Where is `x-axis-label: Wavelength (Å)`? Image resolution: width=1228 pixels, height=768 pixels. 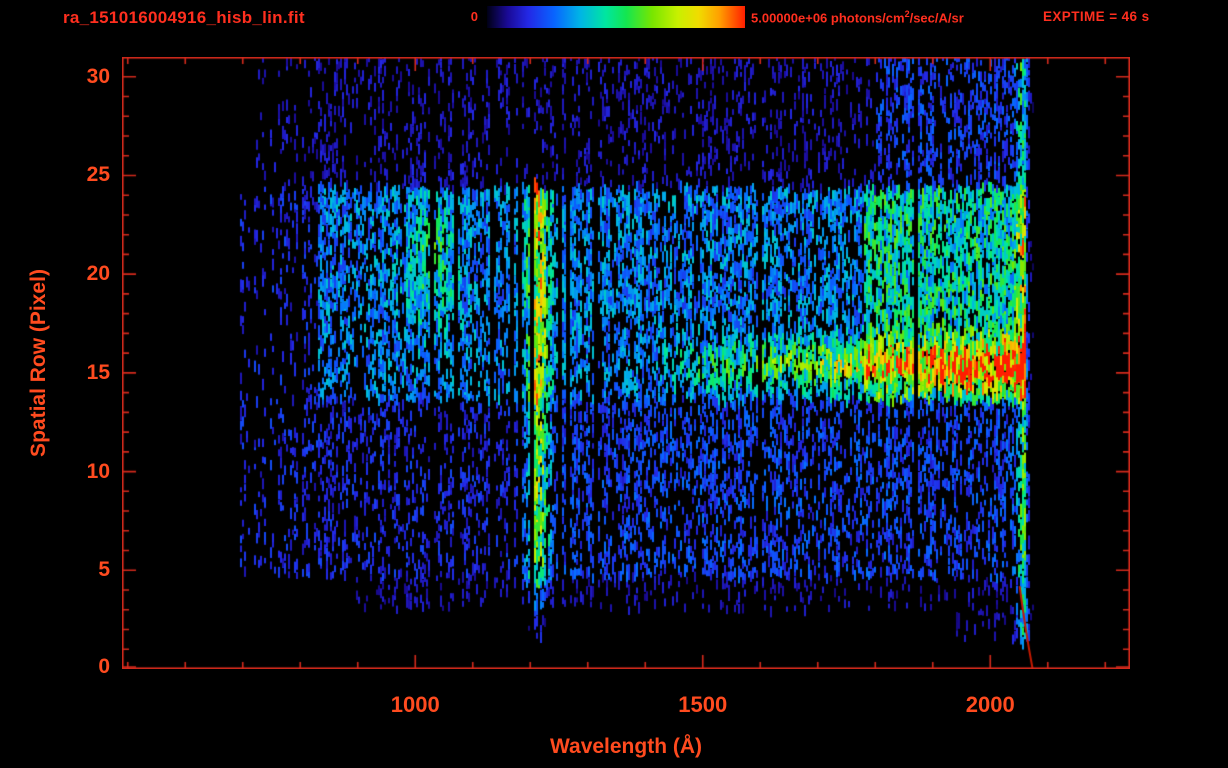
x-axis-label: Wavelength (Å) is located at coordinates (626, 746).